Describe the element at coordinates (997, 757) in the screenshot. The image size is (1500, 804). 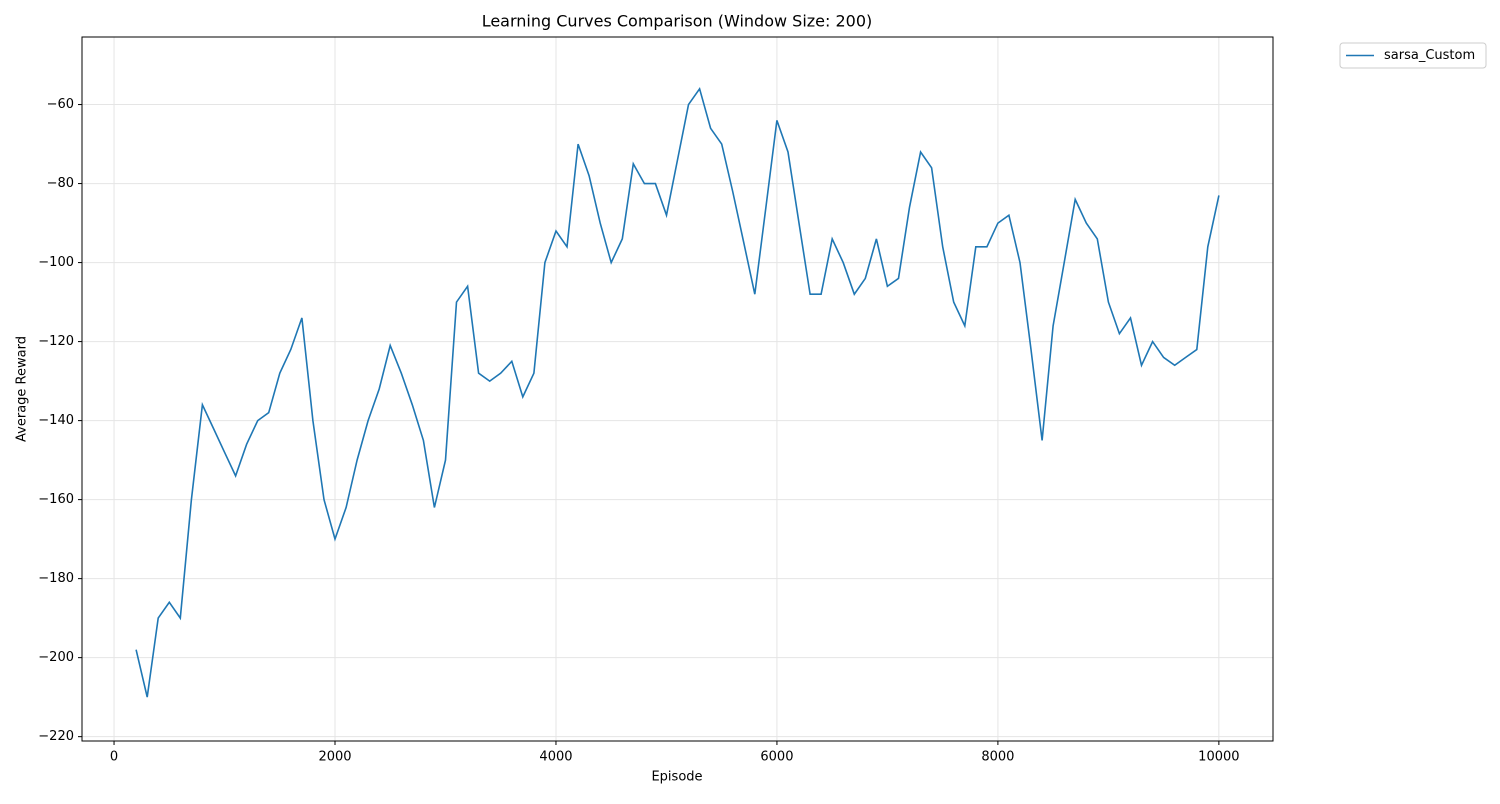
I see `x-tick-label: 8000` at that location.